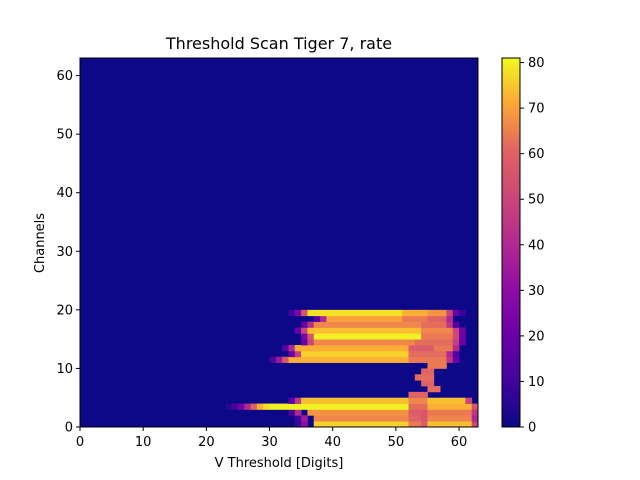 This screenshot has height=480, width=640. I want to click on x-axis: 0 10 20 30 40 50 60, so click(271, 438).